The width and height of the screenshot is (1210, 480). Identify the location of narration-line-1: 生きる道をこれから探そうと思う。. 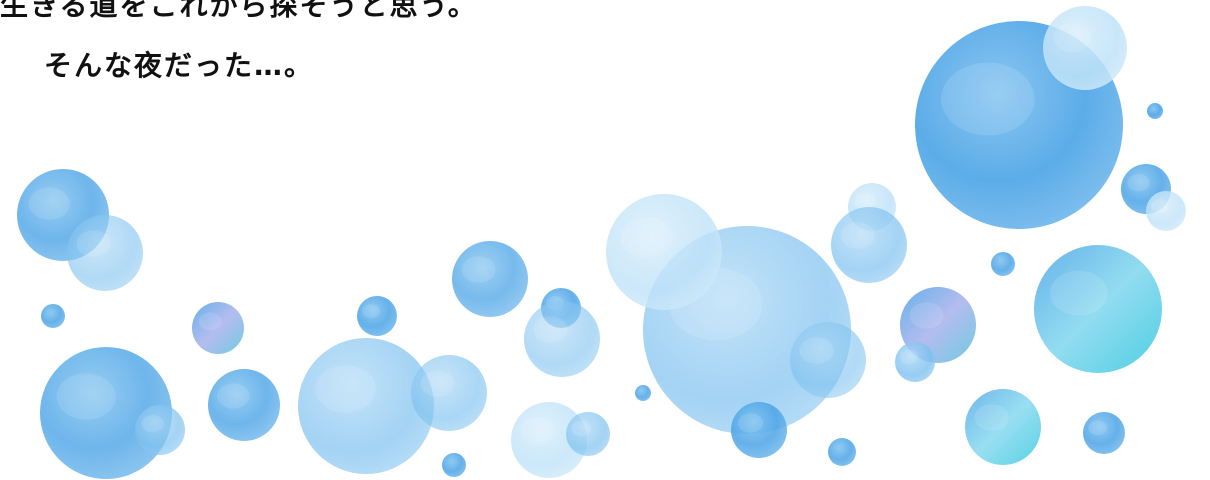
(239, 11).